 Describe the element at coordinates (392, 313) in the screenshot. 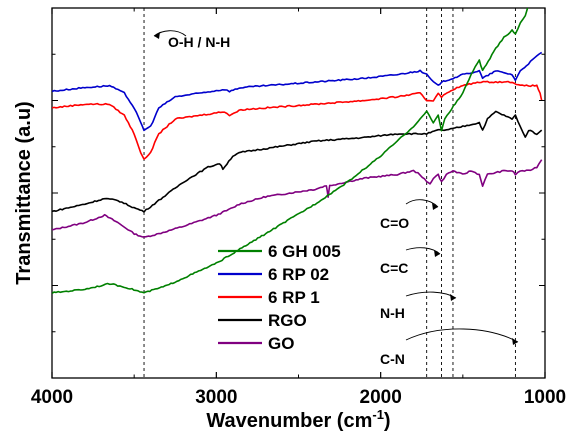

I see `annotation-n-h: N-H` at that location.